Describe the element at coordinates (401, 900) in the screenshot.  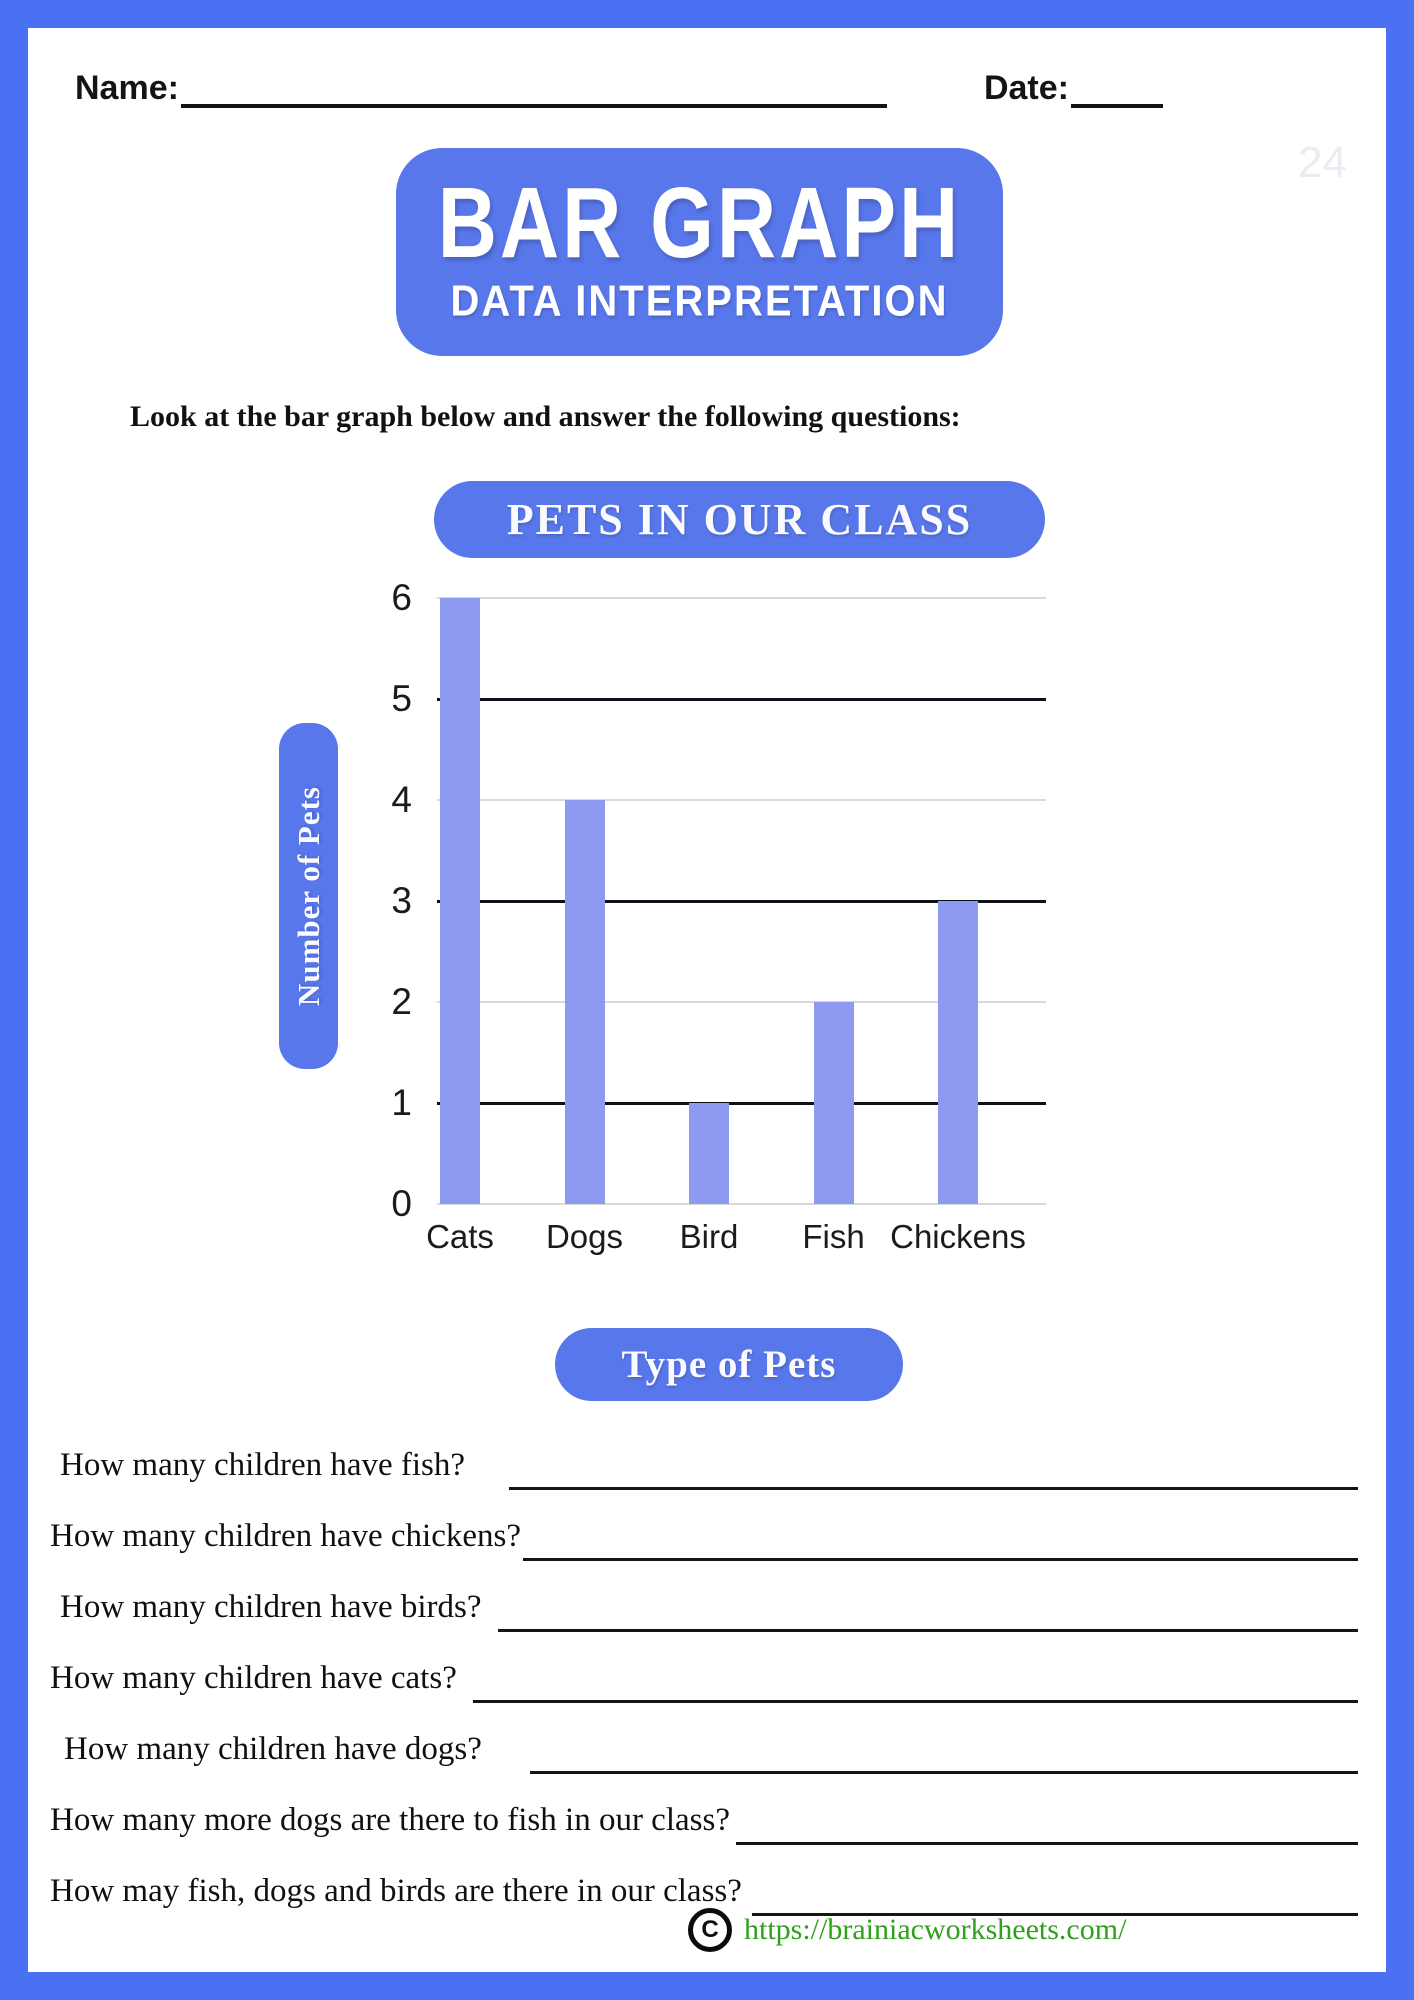
I see `y-tick-label: 3` at that location.